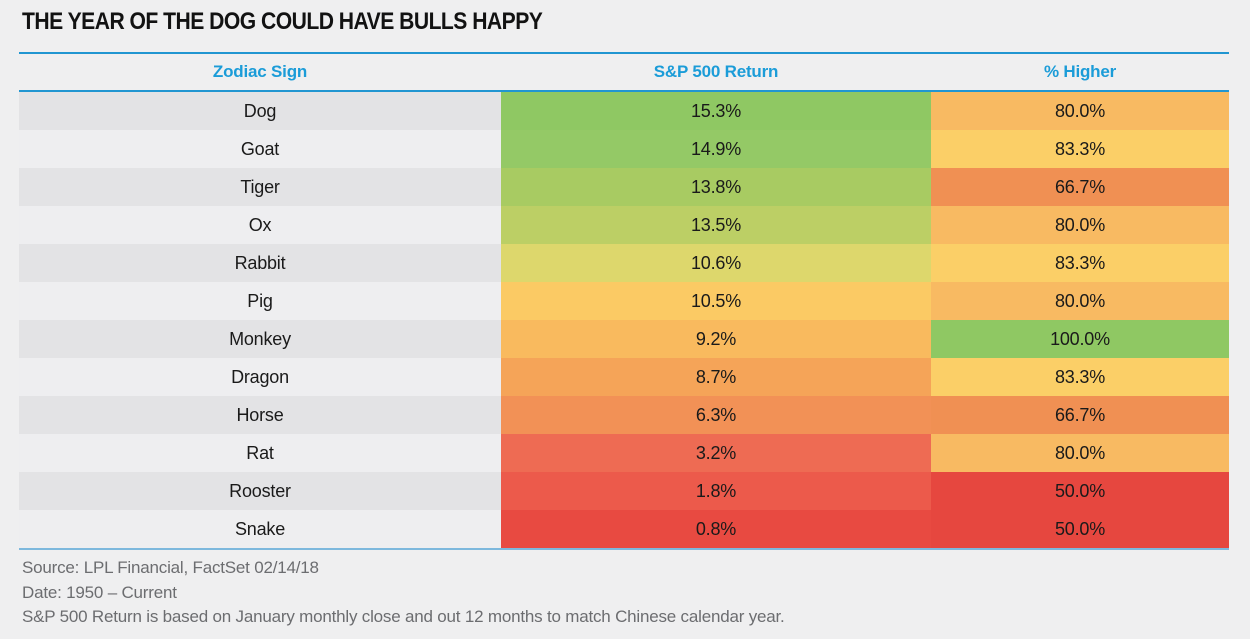  Describe the element at coordinates (260, 111) in the screenshot. I see `zodiac-sign-cell: Dog` at that location.